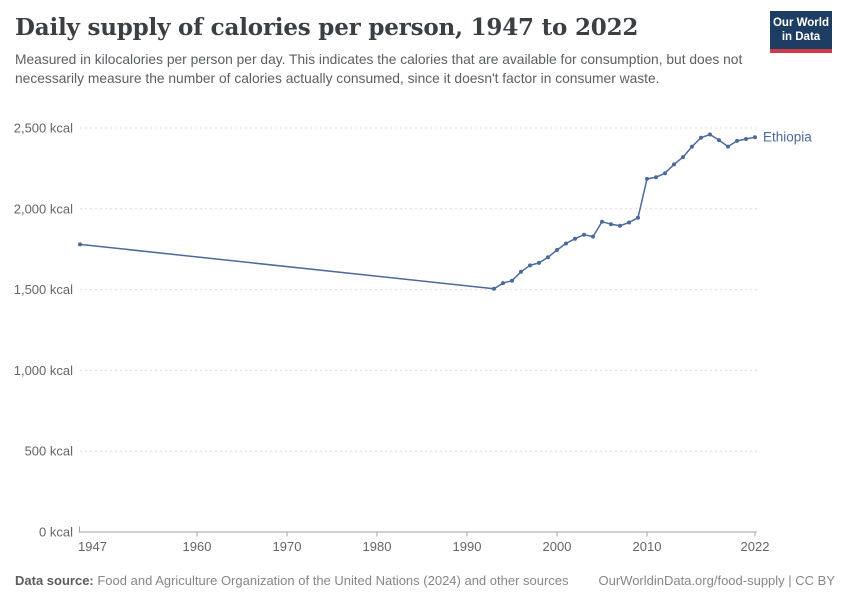 This screenshot has height=600, width=850. I want to click on x-axis-label: 1947, so click(92, 546).